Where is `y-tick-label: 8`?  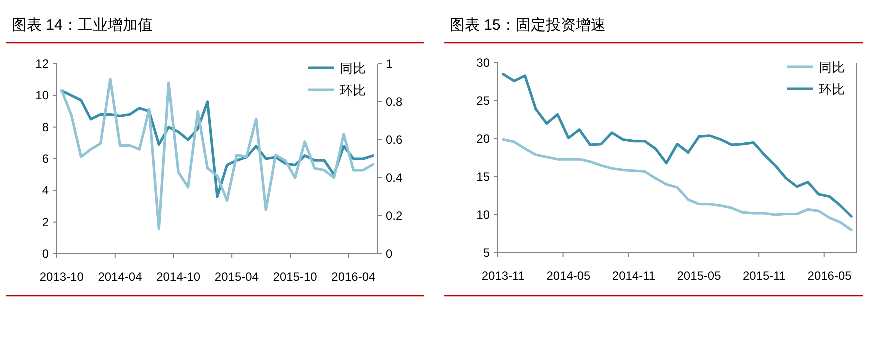 y-tick-label: 8 is located at coordinates (46, 127).